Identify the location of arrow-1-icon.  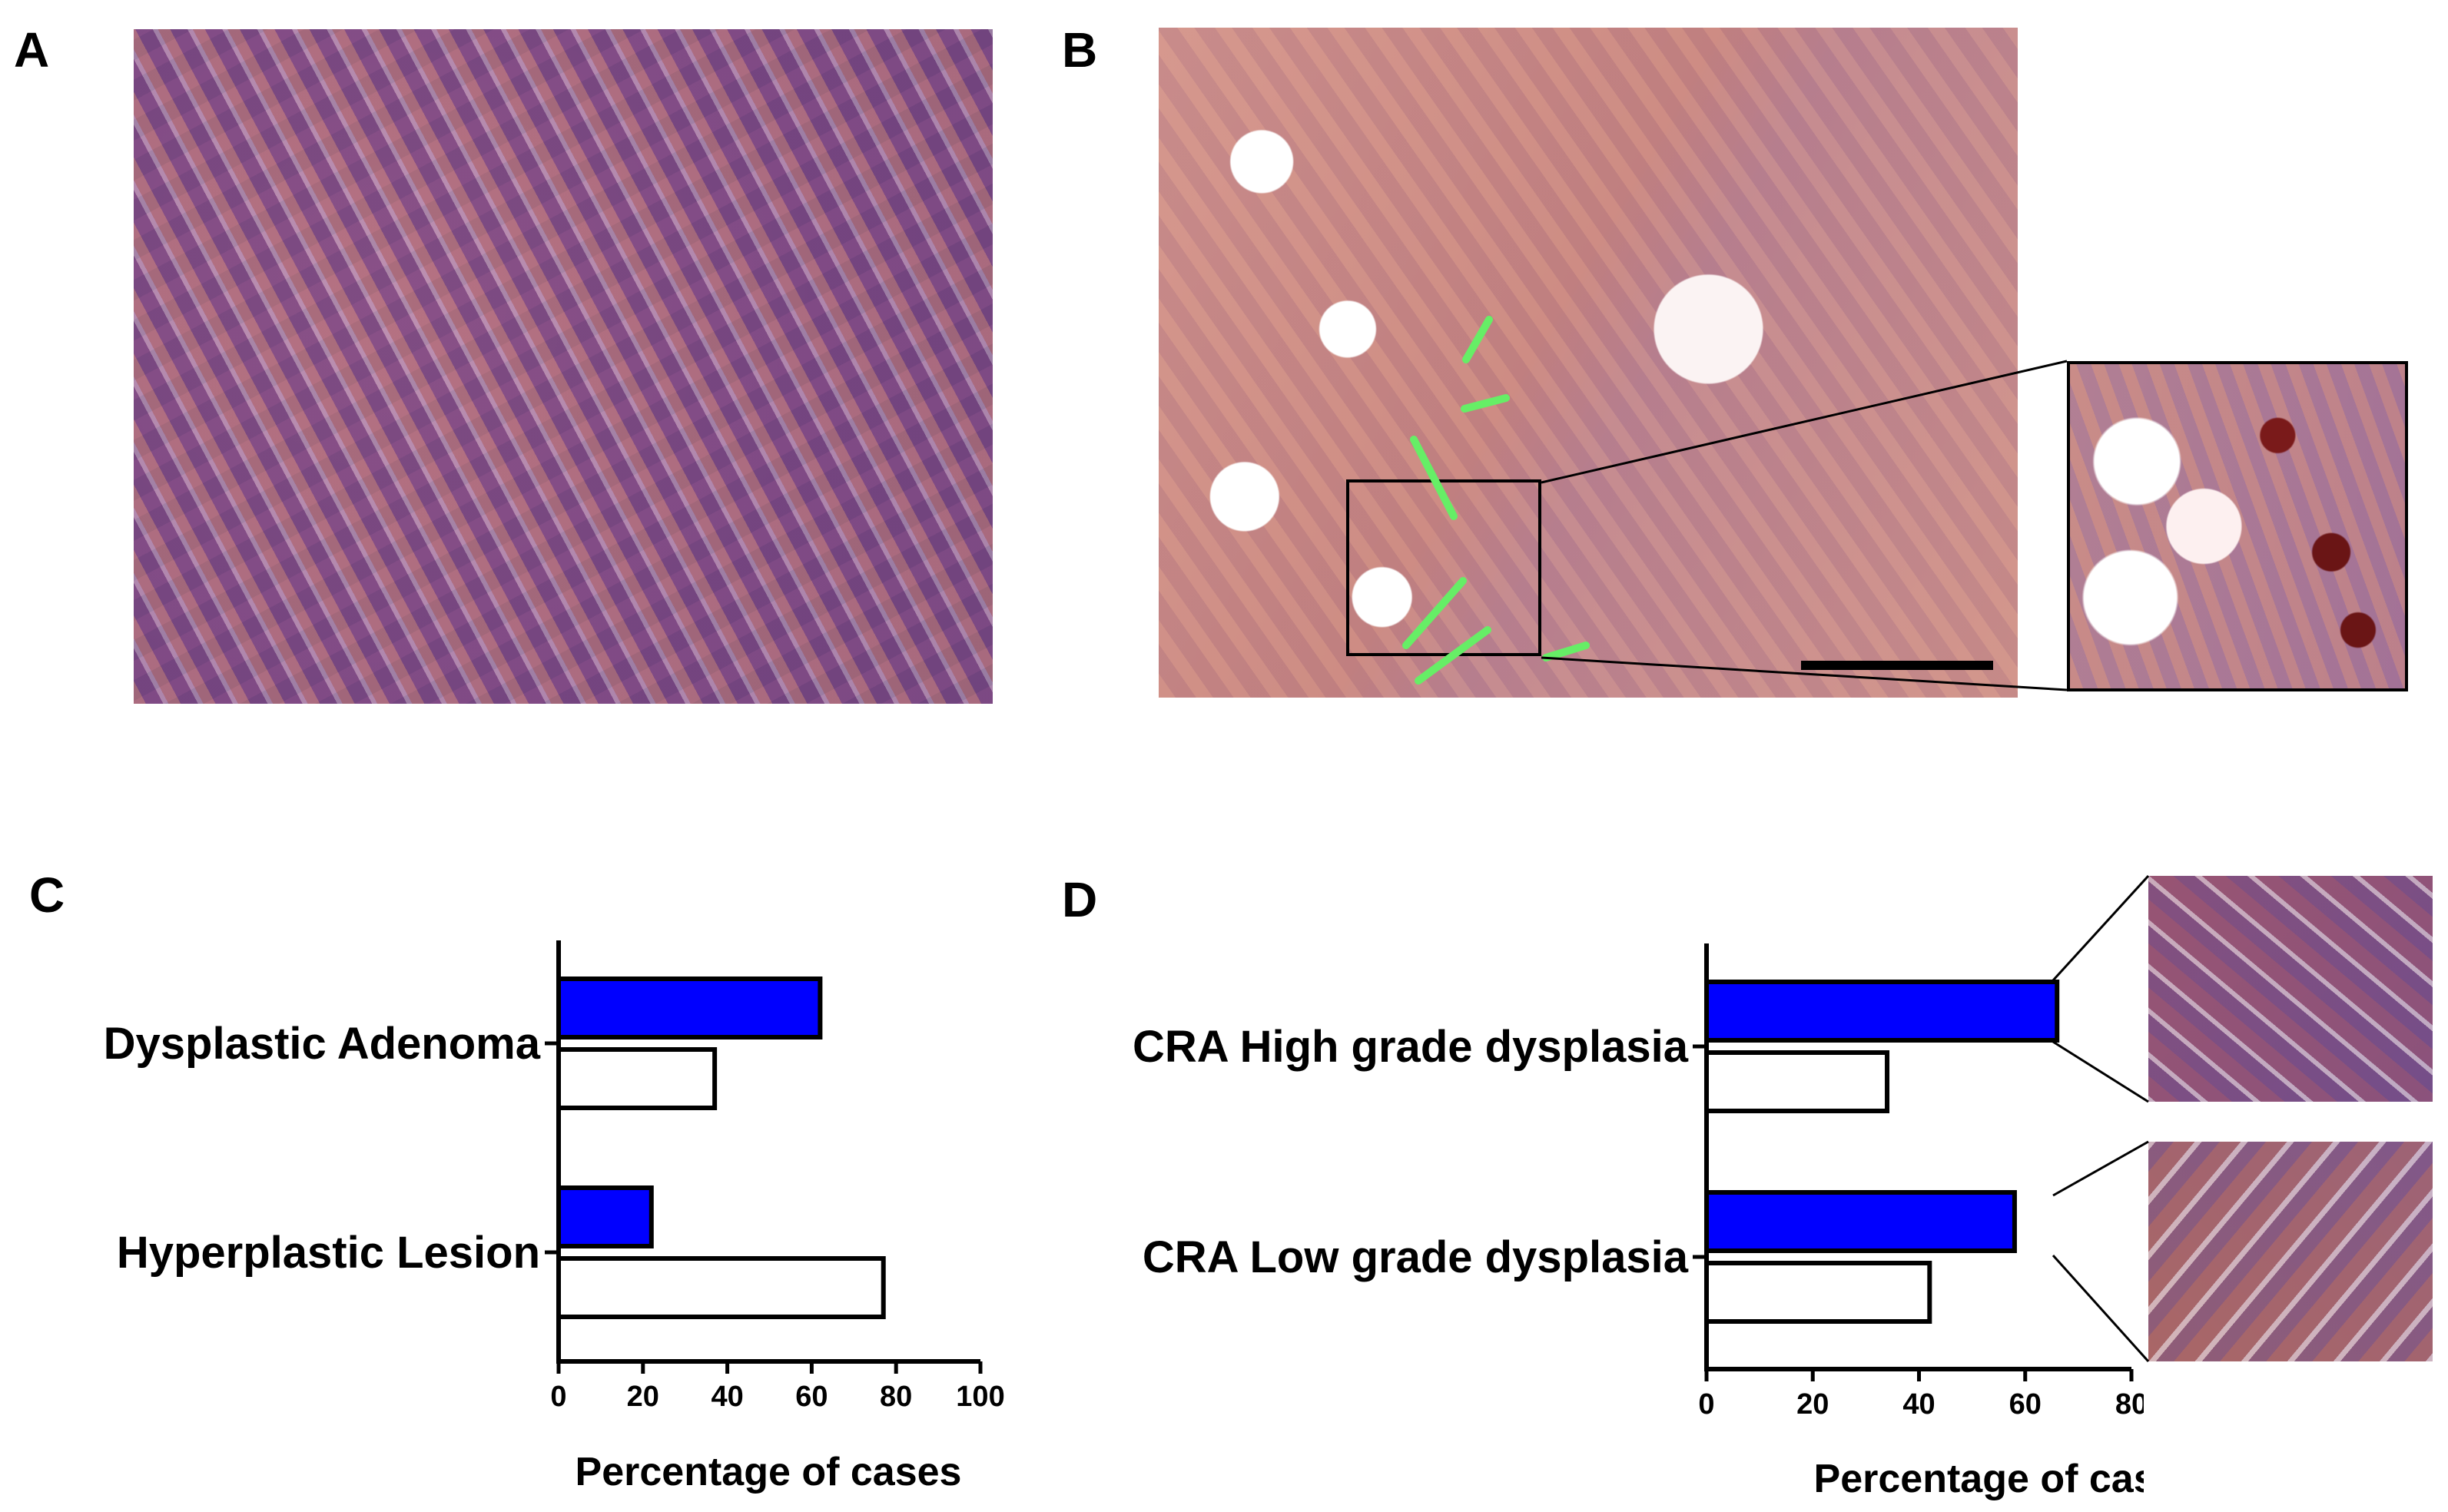
(1477, 339).